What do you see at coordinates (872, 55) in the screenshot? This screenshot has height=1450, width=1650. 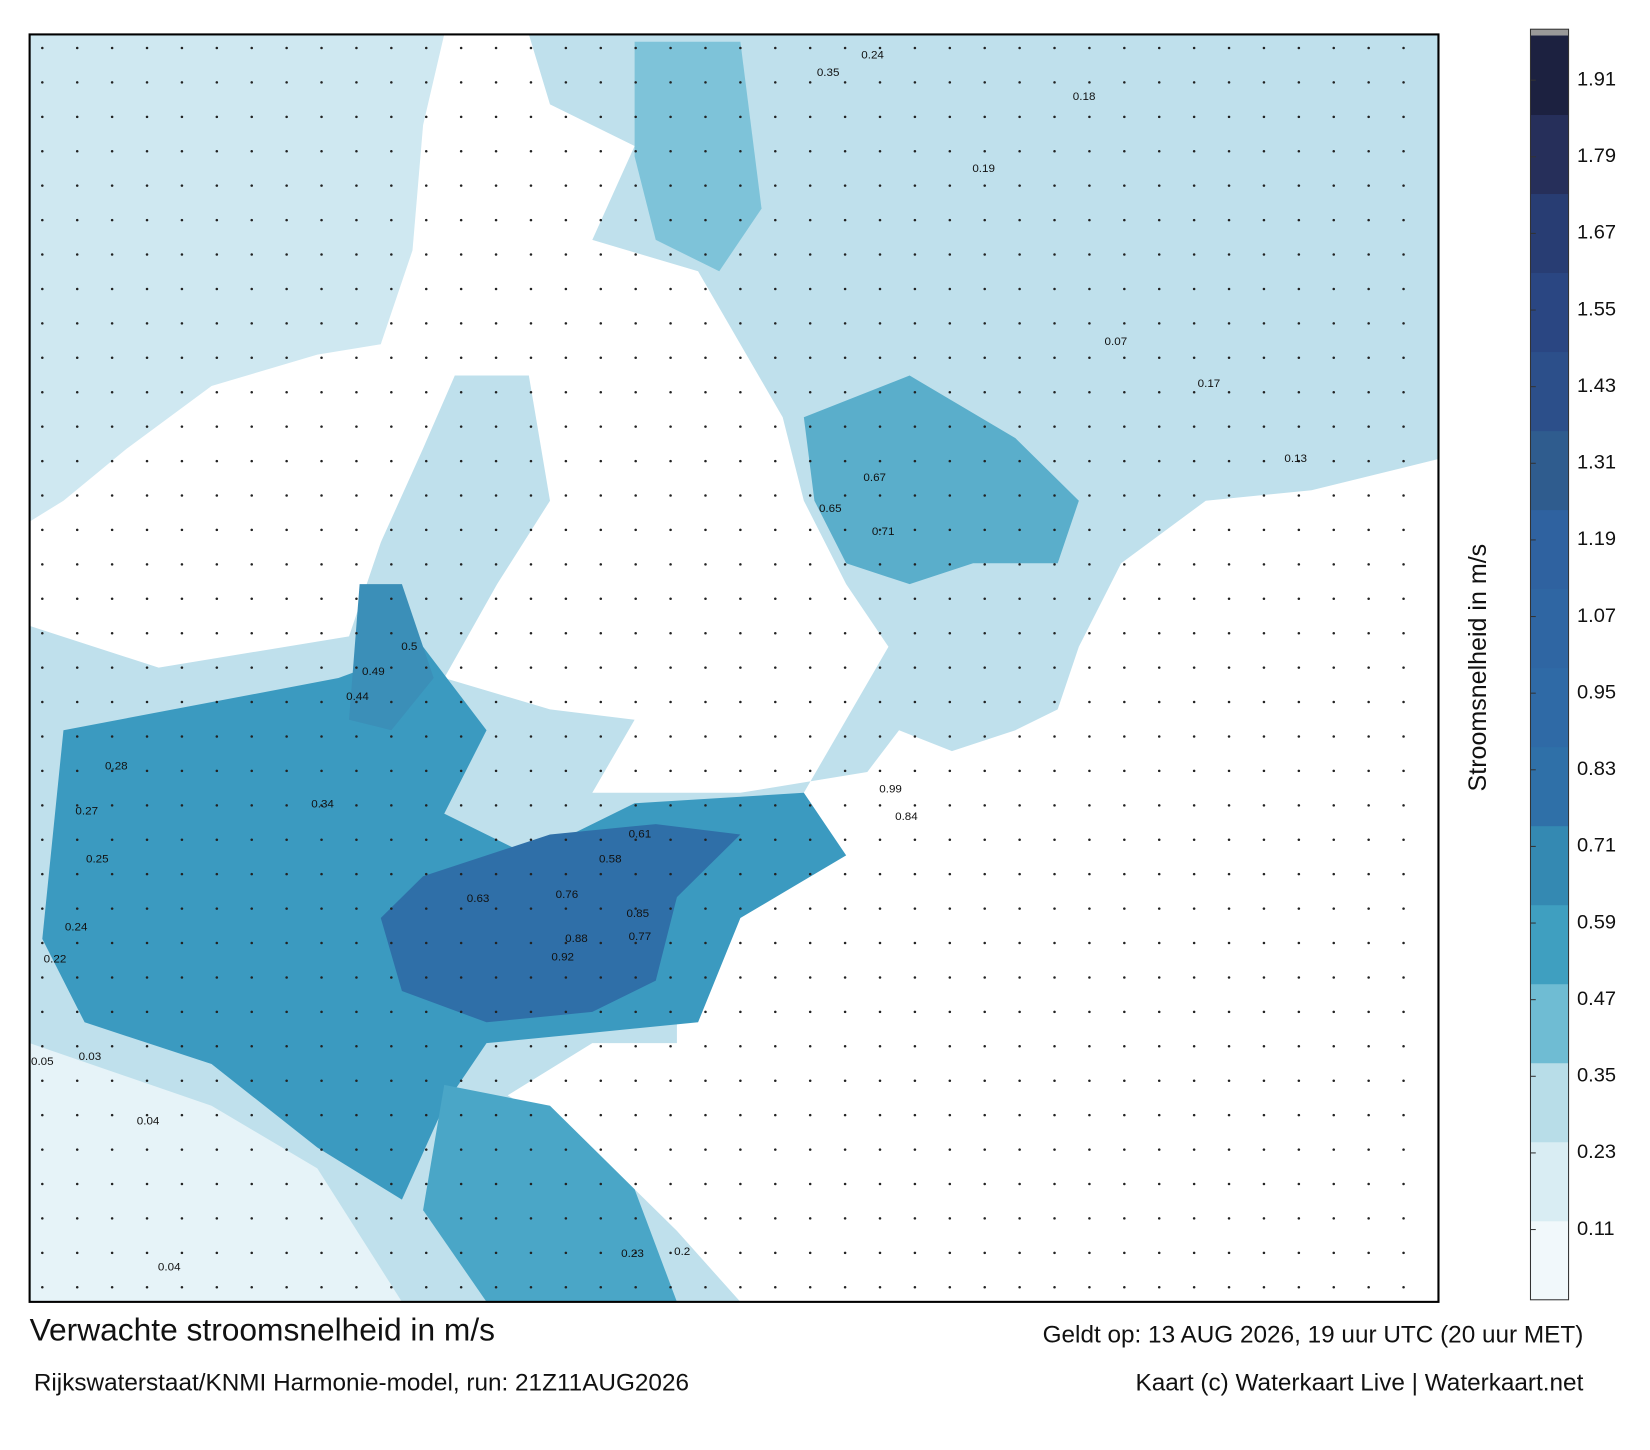 I see `map-value-label: 0.24` at bounding box center [872, 55].